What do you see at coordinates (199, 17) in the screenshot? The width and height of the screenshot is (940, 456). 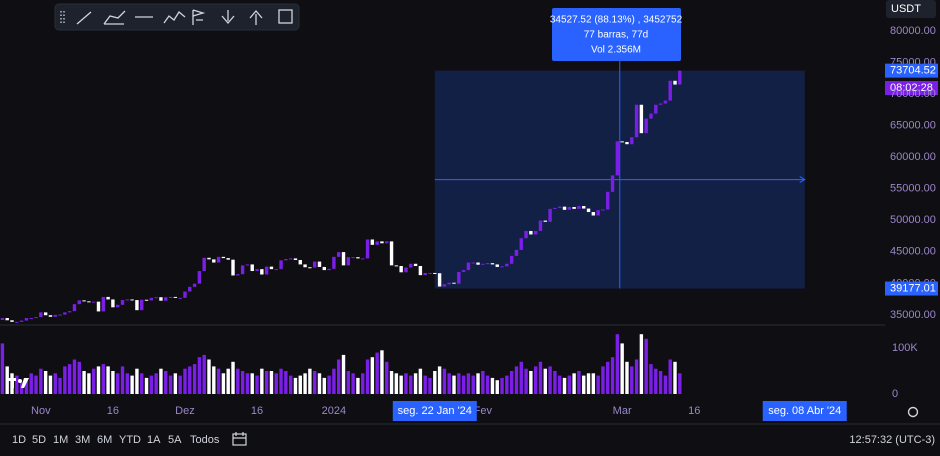 I see `fib-tool` at bounding box center [199, 17].